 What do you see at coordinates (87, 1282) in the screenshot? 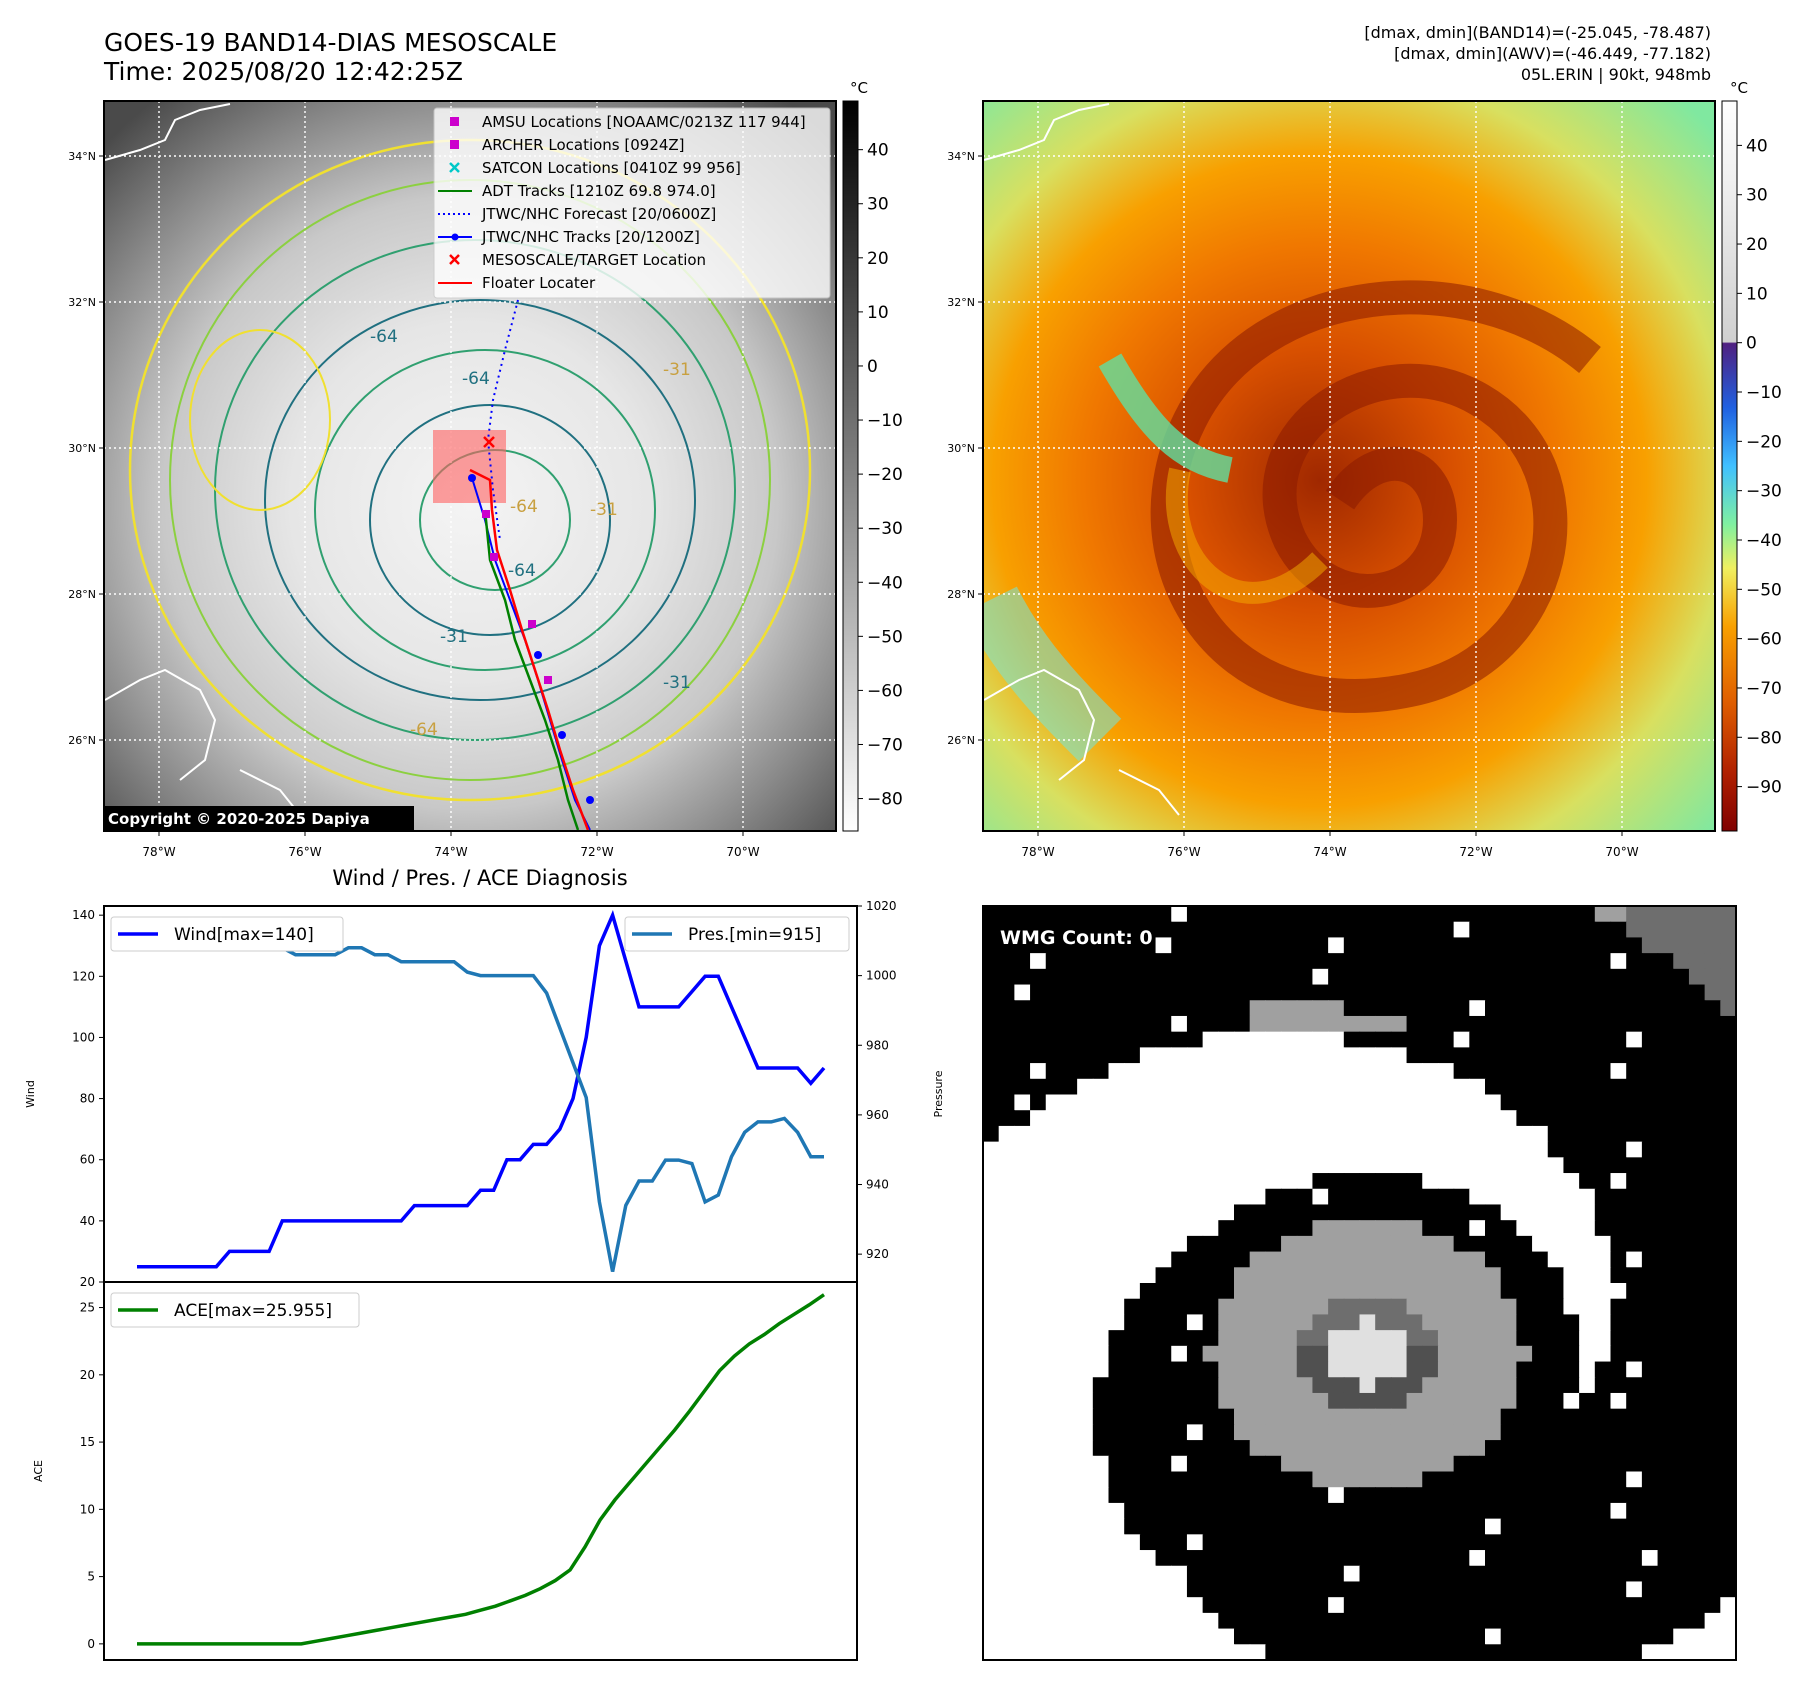
I see `wind-tick-label: 20` at bounding box center [87, 1282].